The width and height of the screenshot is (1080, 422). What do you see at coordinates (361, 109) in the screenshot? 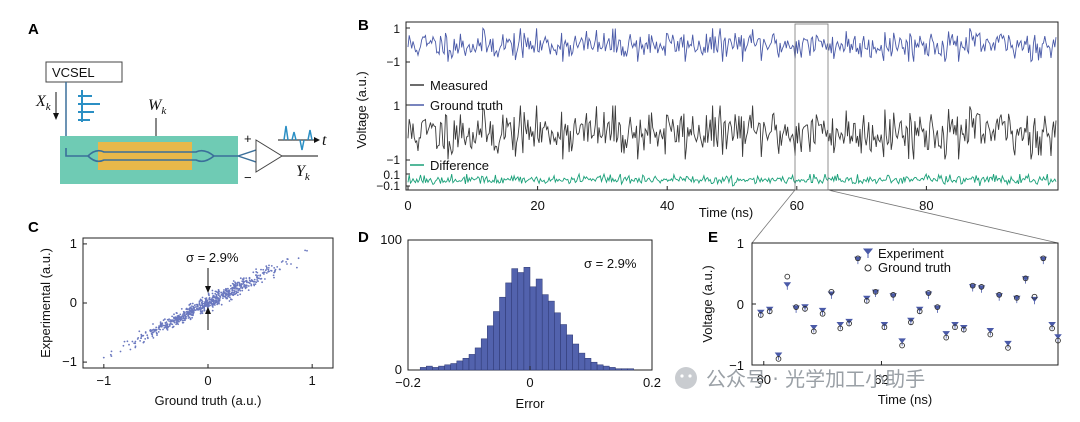
I see `panel-b-ylabel: Voltage (a.u.)` at bounding box center [361, 109].